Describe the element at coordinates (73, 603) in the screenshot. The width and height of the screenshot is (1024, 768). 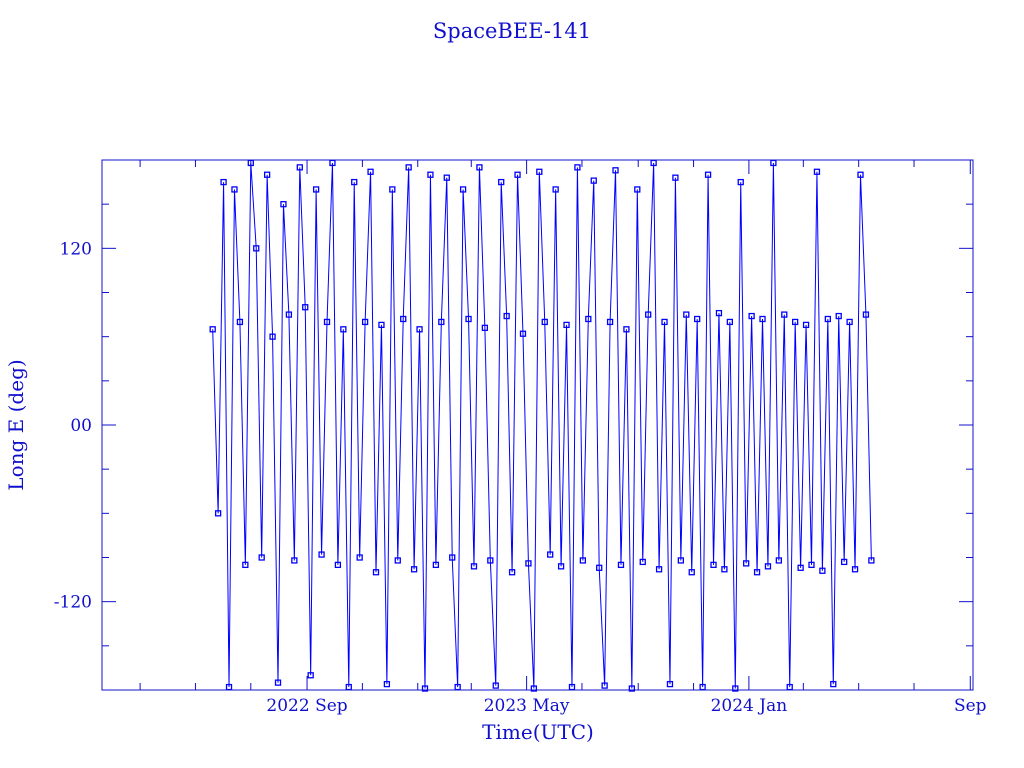
I see `y-tick-label: -120` at that location.